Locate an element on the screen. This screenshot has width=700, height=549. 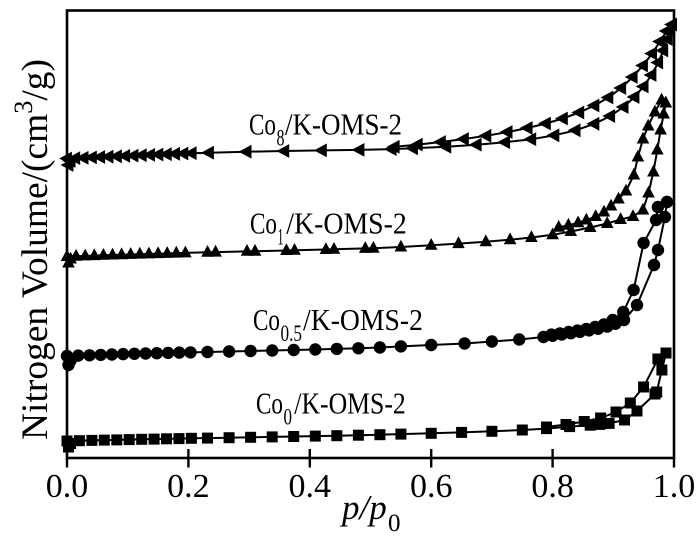
svg-text: 0.6 is located at coordinates (431, 486).